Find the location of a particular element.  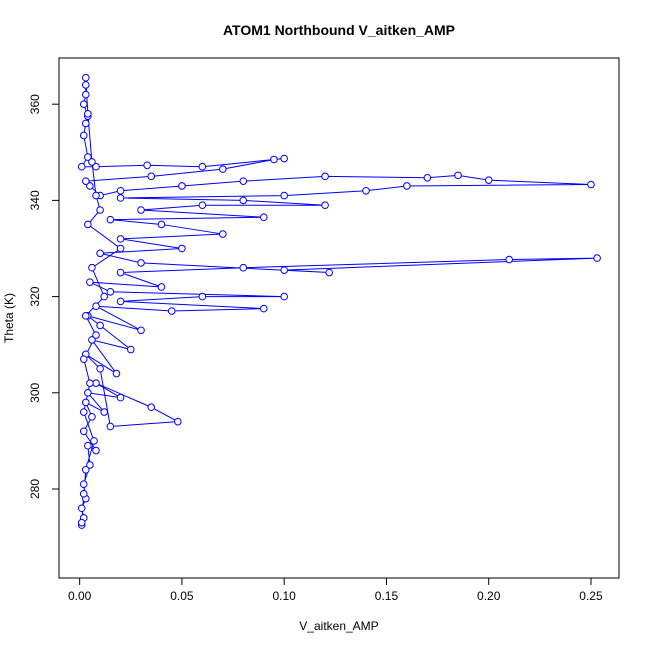

y-axis-label: Theta (K) is located at coordinates (9, 318).